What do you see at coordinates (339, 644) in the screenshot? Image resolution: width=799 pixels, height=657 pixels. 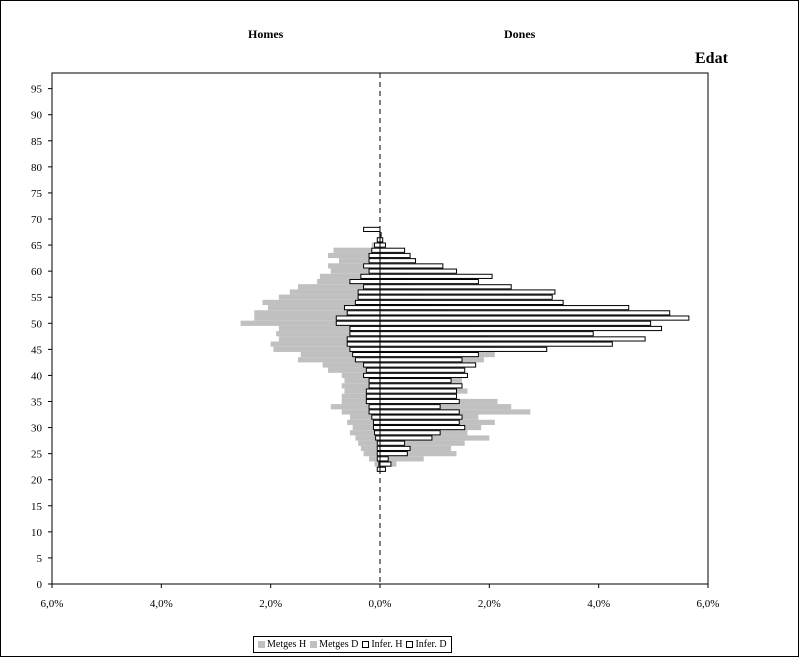 I see `legend-label: Metges D` at bounding box center [339, 644].